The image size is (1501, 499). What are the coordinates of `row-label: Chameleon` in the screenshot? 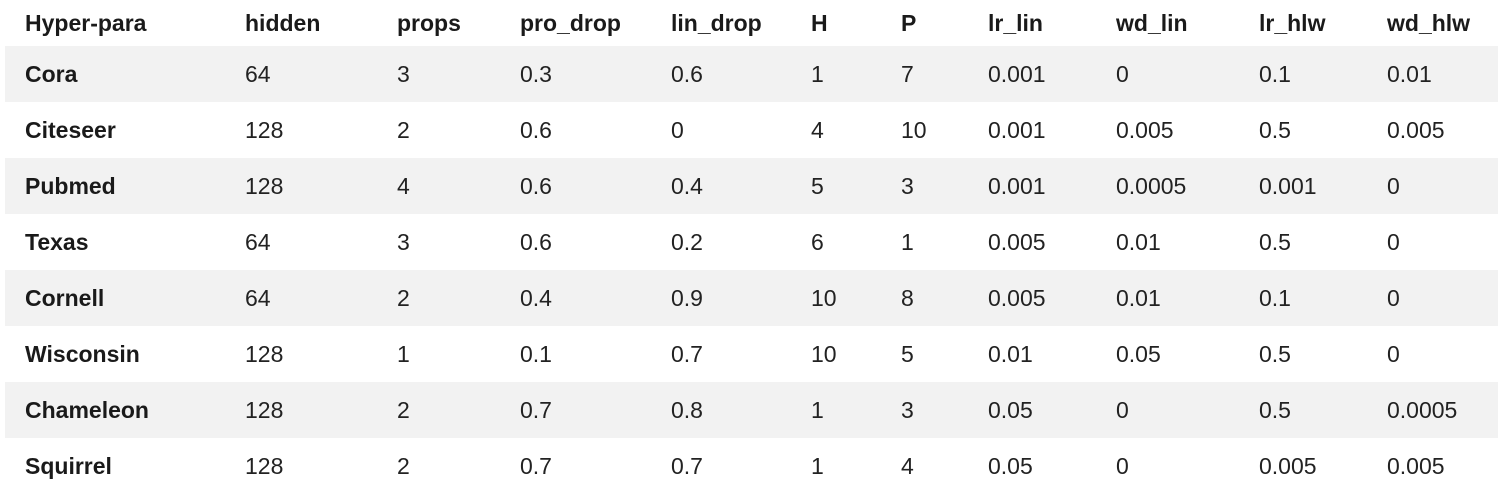 It's located at (87, 409).